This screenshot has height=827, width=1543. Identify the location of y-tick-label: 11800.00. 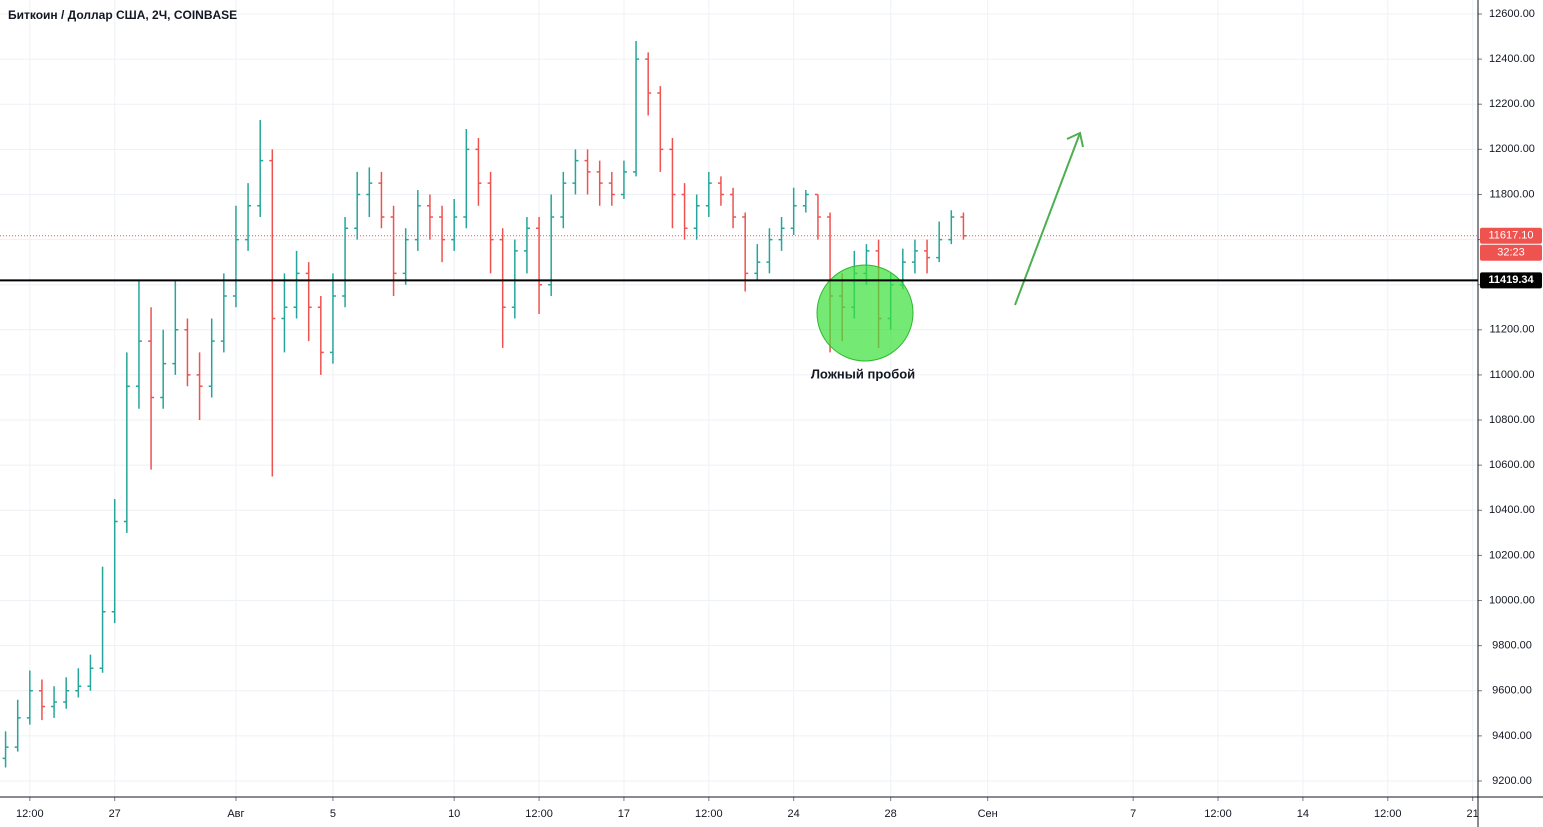
(1511, 194).